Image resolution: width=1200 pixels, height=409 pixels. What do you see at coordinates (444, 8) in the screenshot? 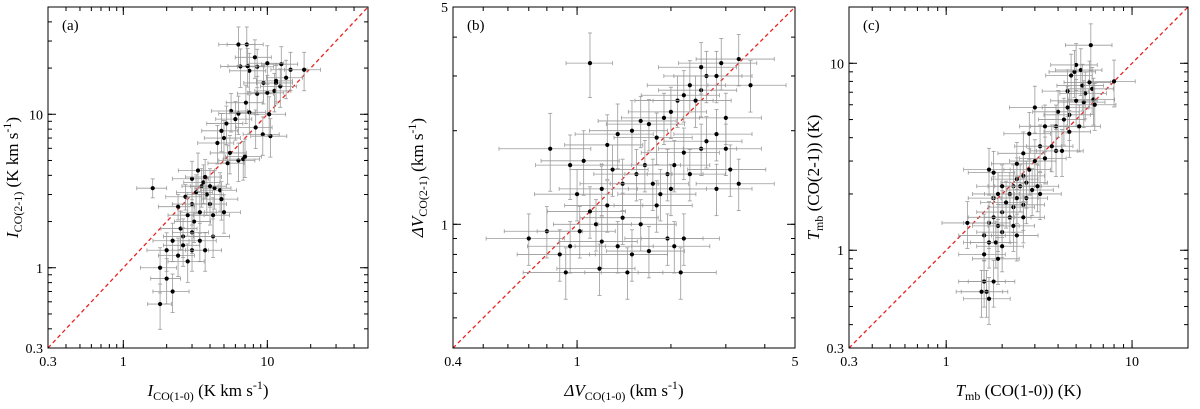
I see `y-tick-label: 5` at bounding box center [444, 8].